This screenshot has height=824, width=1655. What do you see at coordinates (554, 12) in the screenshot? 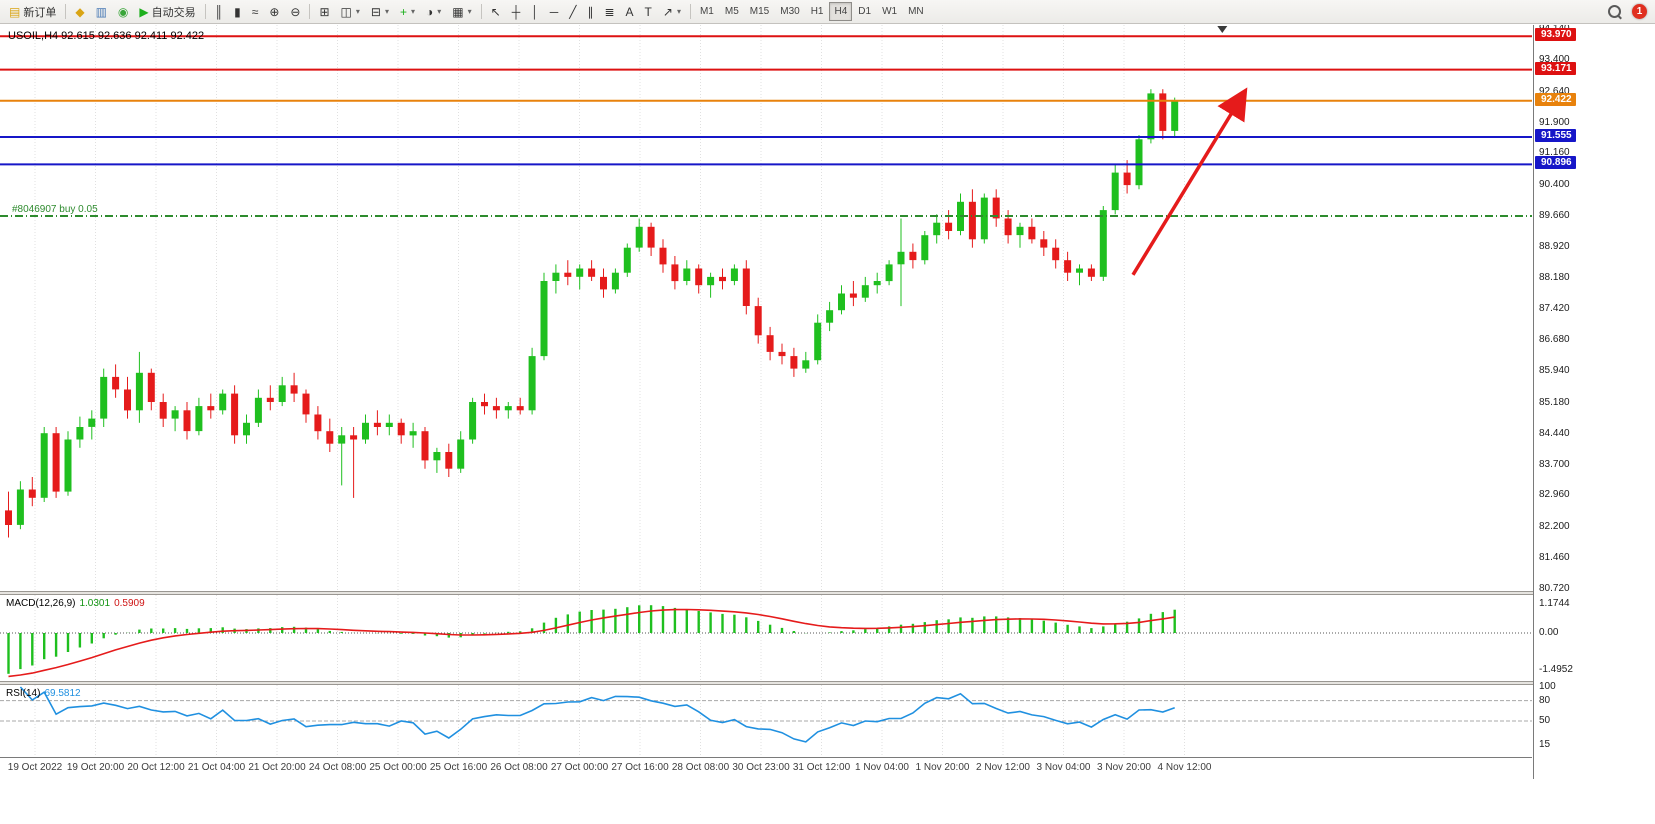
I see `horizontal-line-button: ─` at bounding box center [554, 12].